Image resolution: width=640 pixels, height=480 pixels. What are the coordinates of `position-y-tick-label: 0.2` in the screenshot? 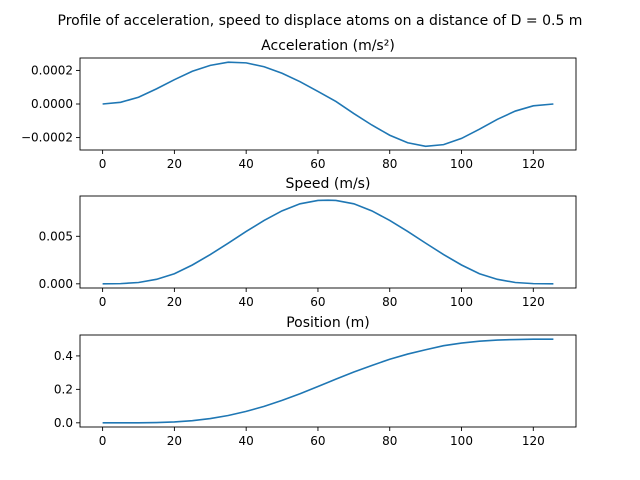 It's located at (63, 389).